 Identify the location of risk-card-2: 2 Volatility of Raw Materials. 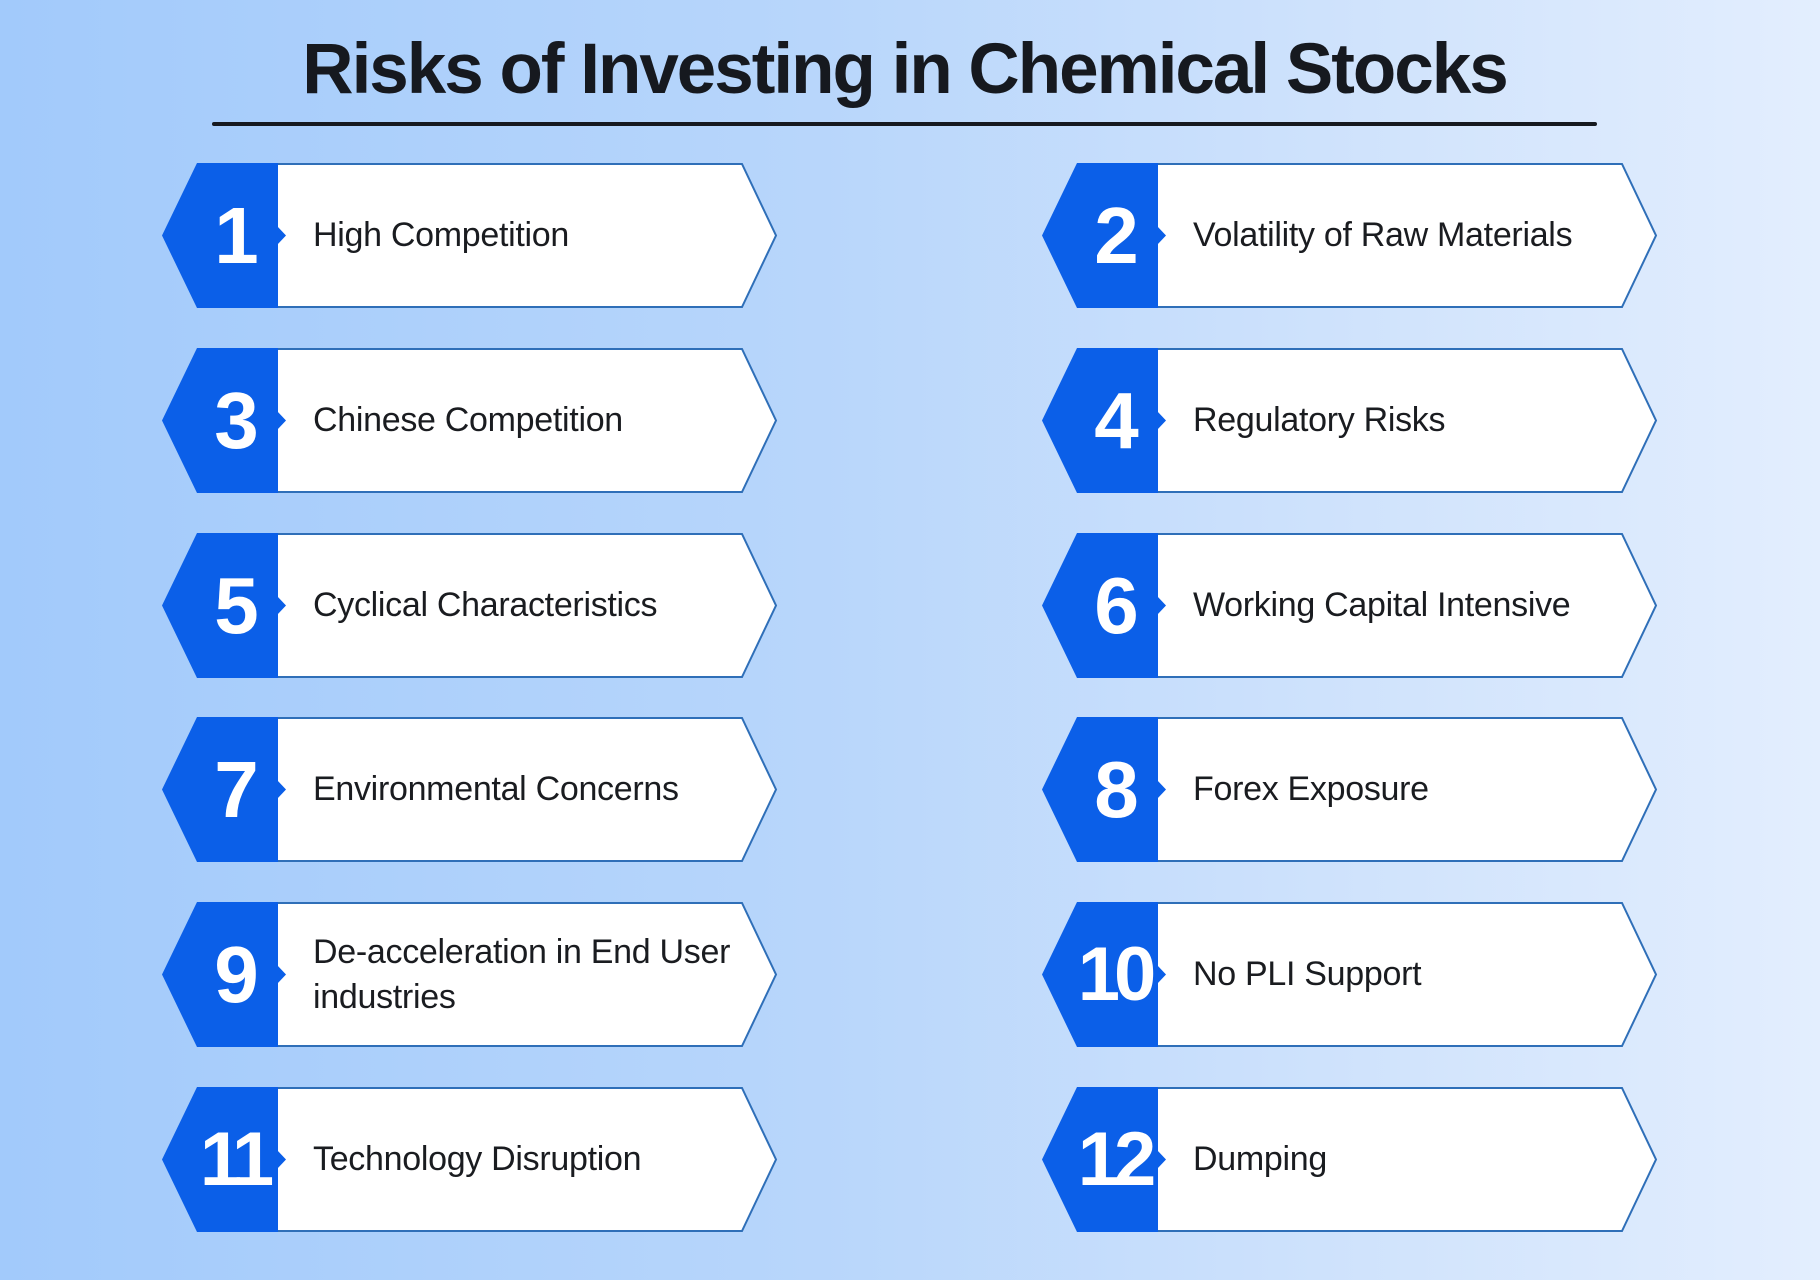
(1350, 235).